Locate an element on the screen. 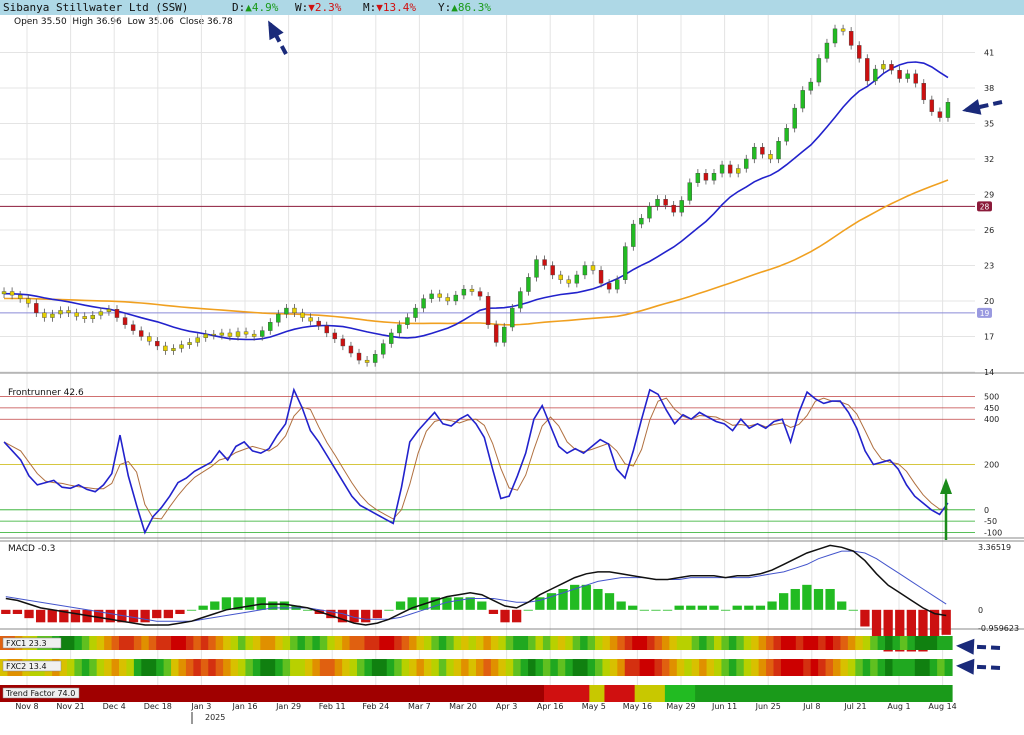  heatmap-label: Trend Factor 74.0 is located at coordinates (40, 693).